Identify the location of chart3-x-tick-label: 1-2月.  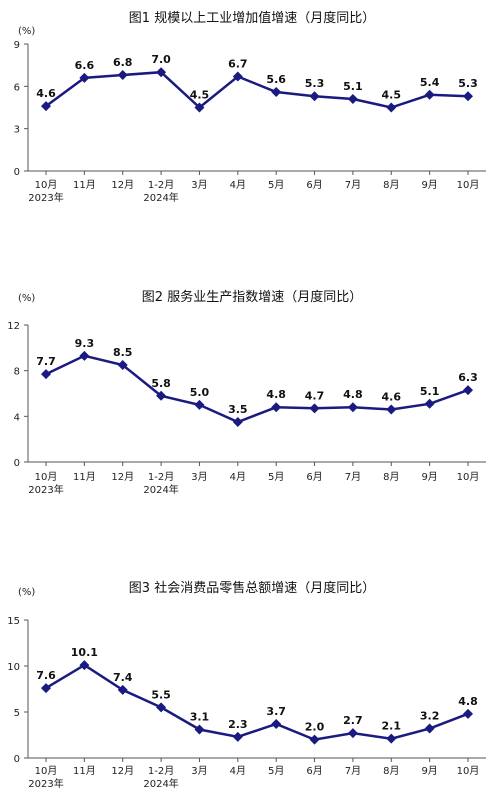
(161, 771).